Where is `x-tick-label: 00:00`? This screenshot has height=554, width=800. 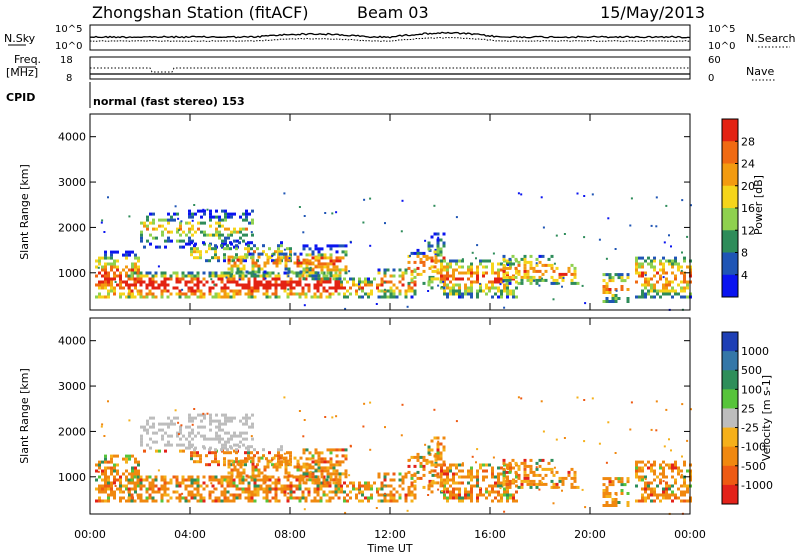 x-tick-label: 00:00 is located at coordinates (90, 534).